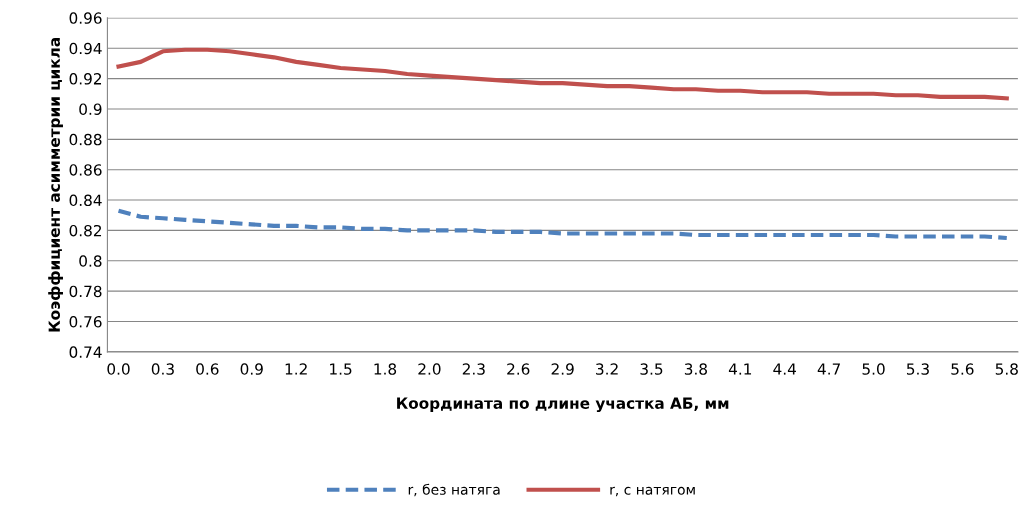 The height and width of the screenshot is (510, 1023). I want to click on x-tick-label: 4.4, so click(785, 369).